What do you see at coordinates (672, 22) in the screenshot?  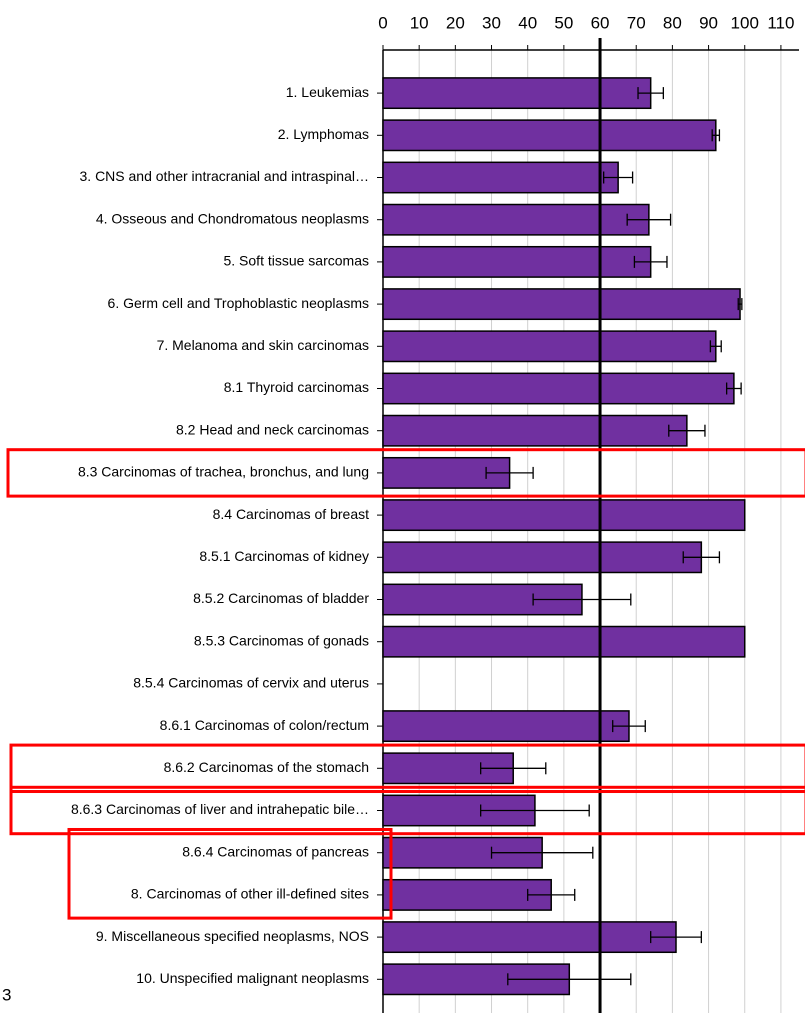 I see `x-tick-label: 80` at bounding box center [672, 22].